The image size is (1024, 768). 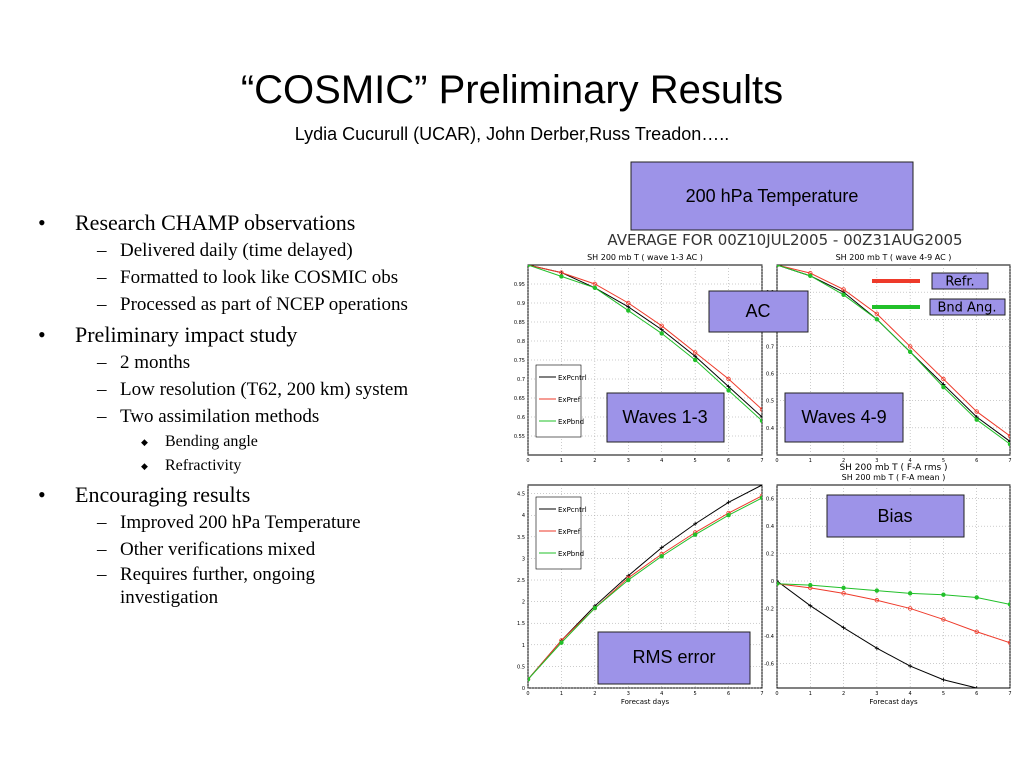 I want to click on chart-title: SH 200 mb T ( F-A mean ), so click(x=894, y=477).